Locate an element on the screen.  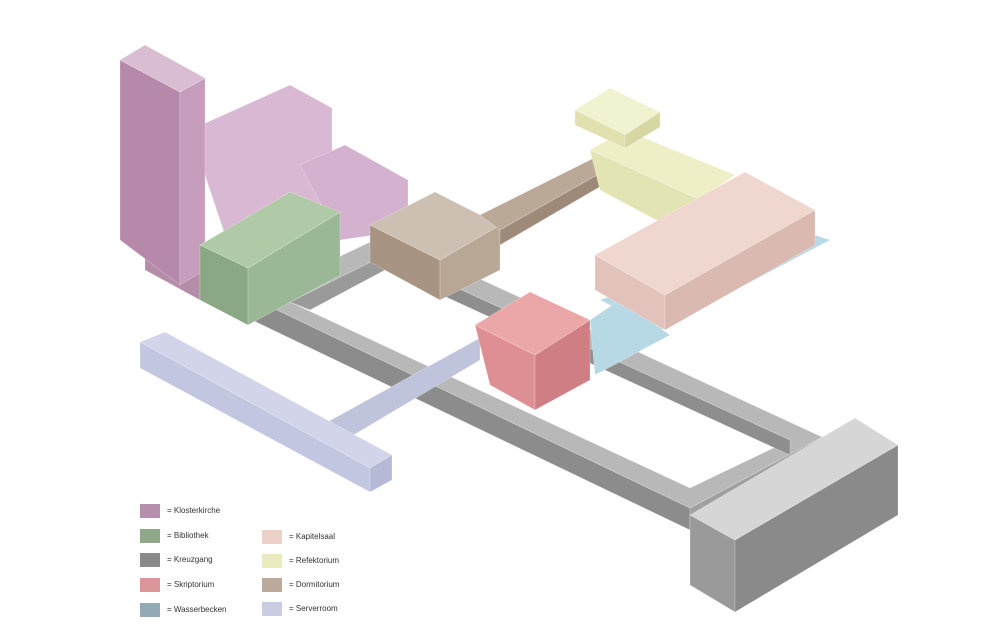
serverroom is located at coordinates (310, 412).